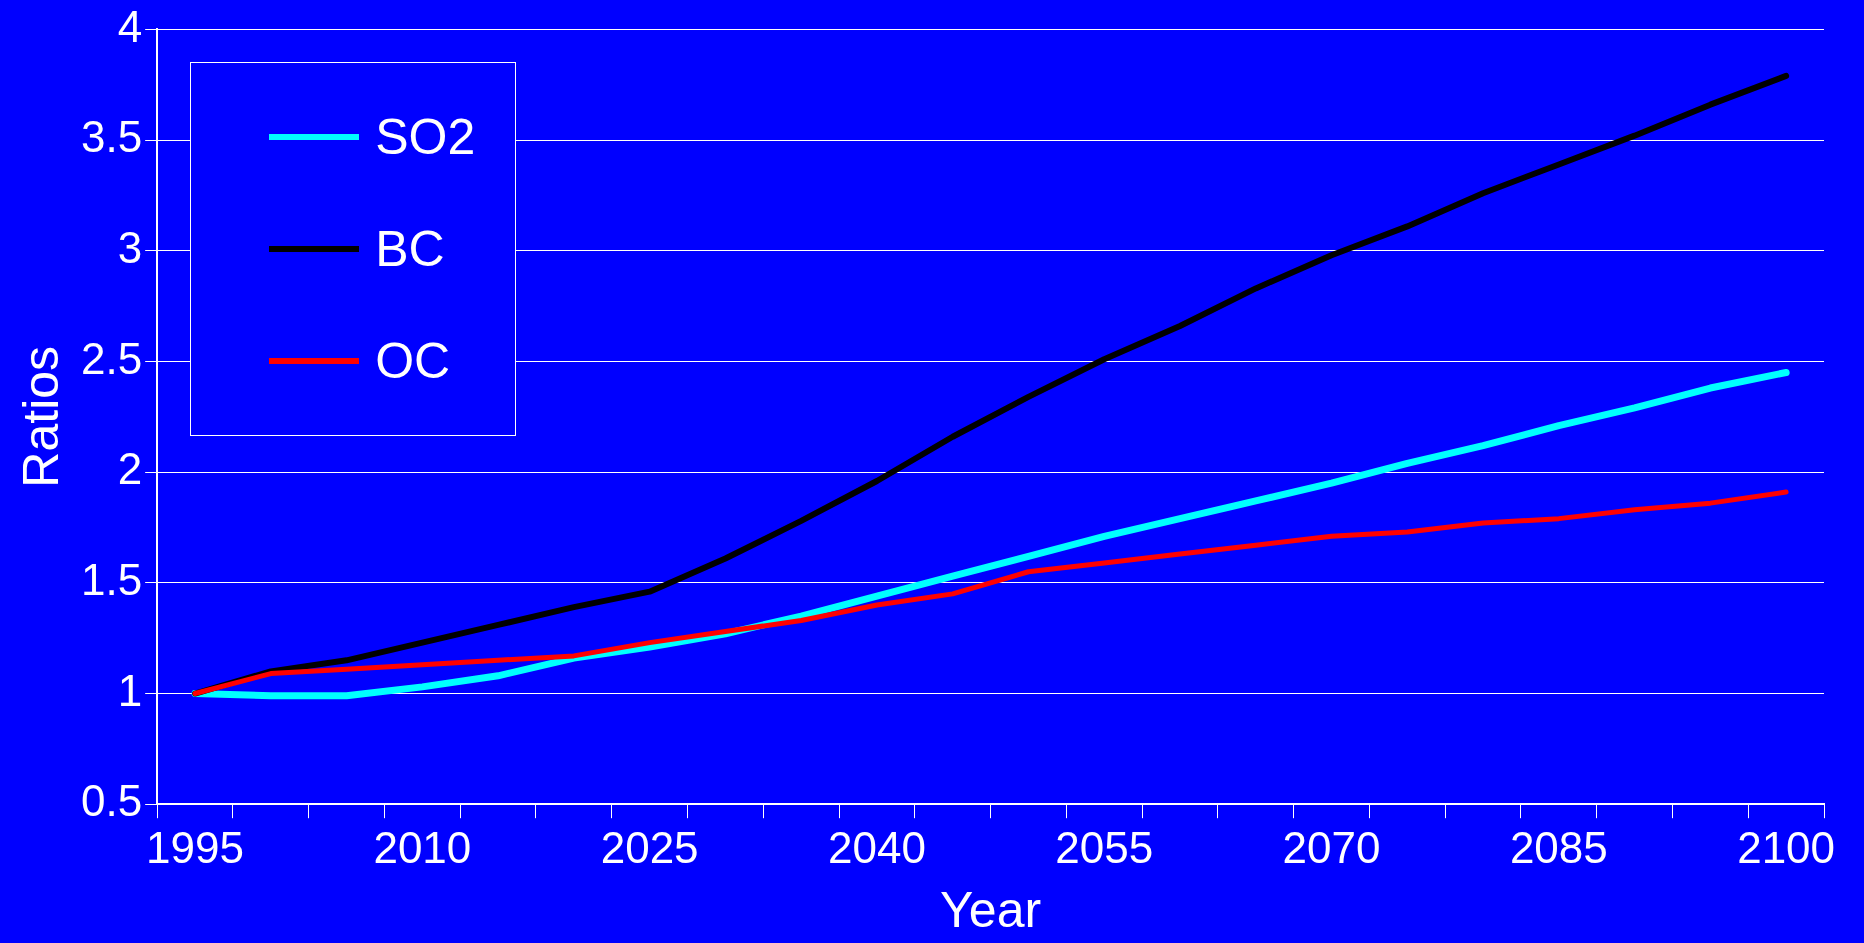 The height and width of the screenshot is (943, 1864). I want to click on y-tick-label: 0.5, so click(111, 801).